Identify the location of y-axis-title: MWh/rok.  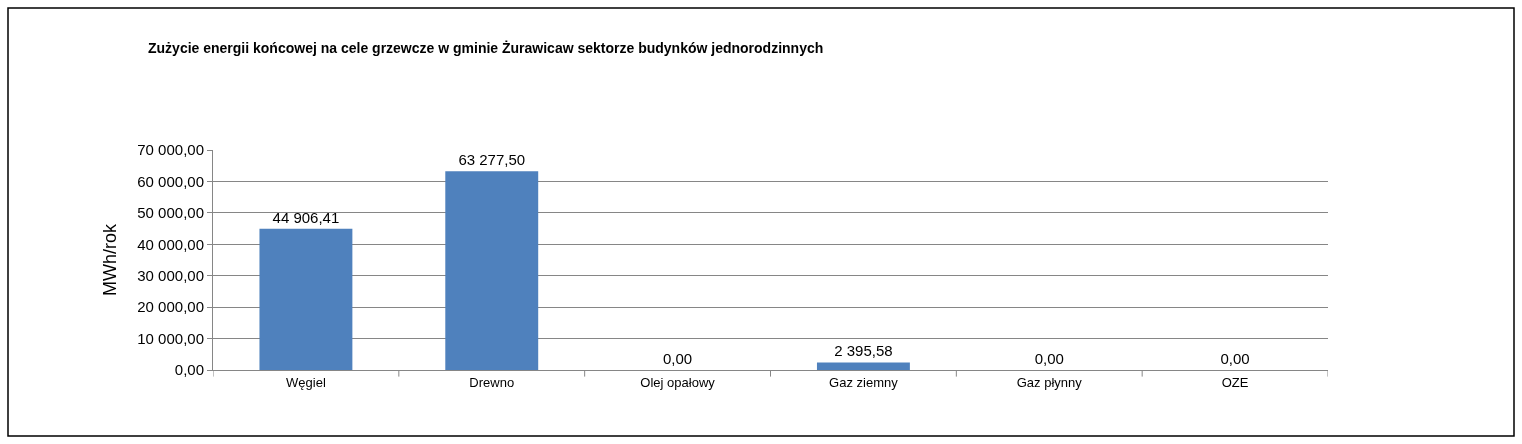
(110, 259).